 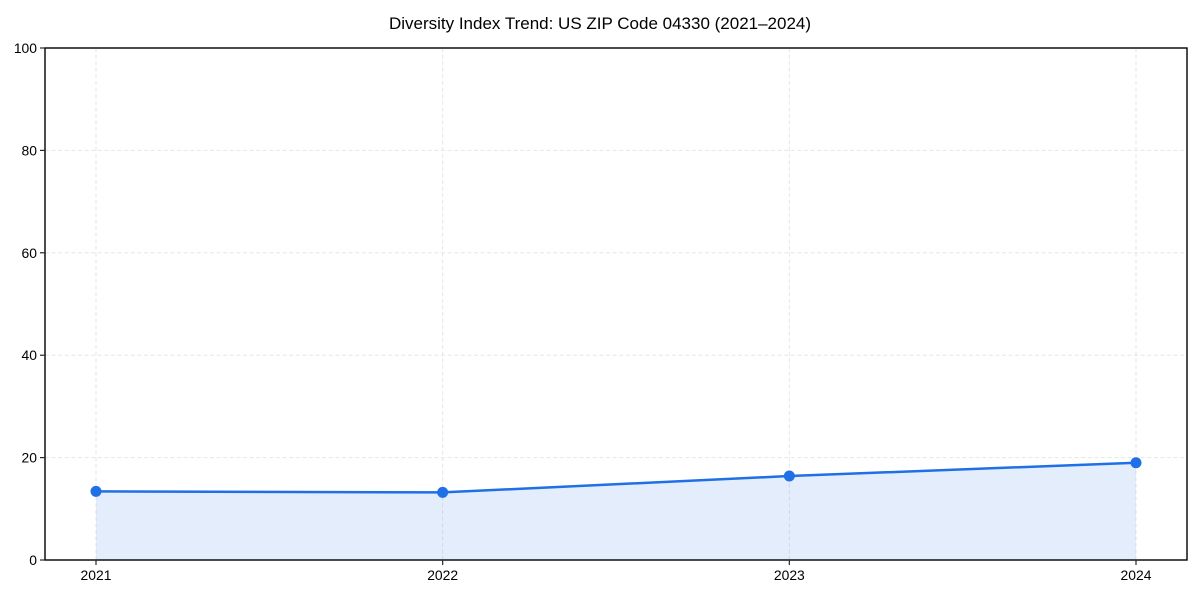 What do you see at coordinates (96, 575) in the screenshot?
I see `x-tick-label-2021: 2021` at bounding box center [96, 575].